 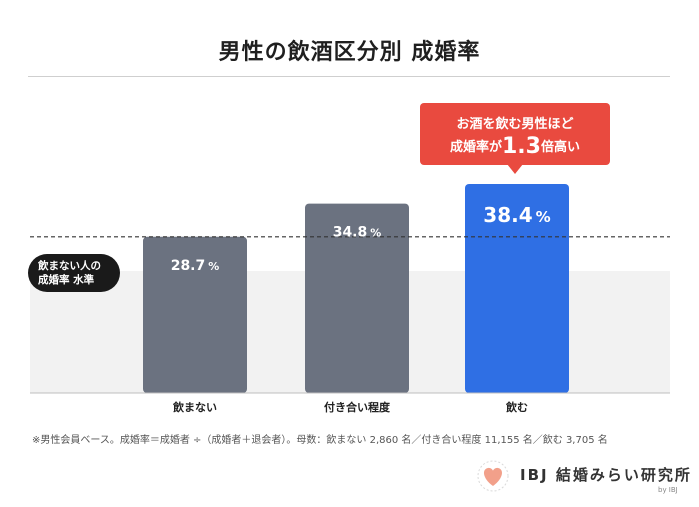 I want to click on callout-line1: お酒を飲む男性ほど, so click(x=515, y=124).